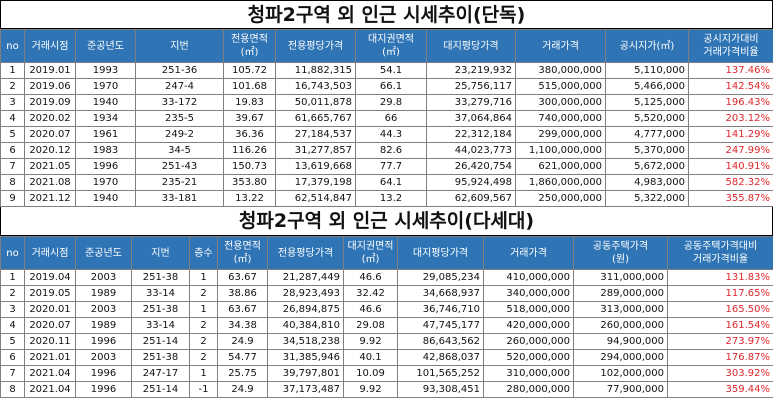 This screenshot has width=773, height=404. Describe the element at coordinates (386, 221) in the screenshot. I see `section2-title: 청파2구역 외 인근 시세추이(다세대)` at that location.